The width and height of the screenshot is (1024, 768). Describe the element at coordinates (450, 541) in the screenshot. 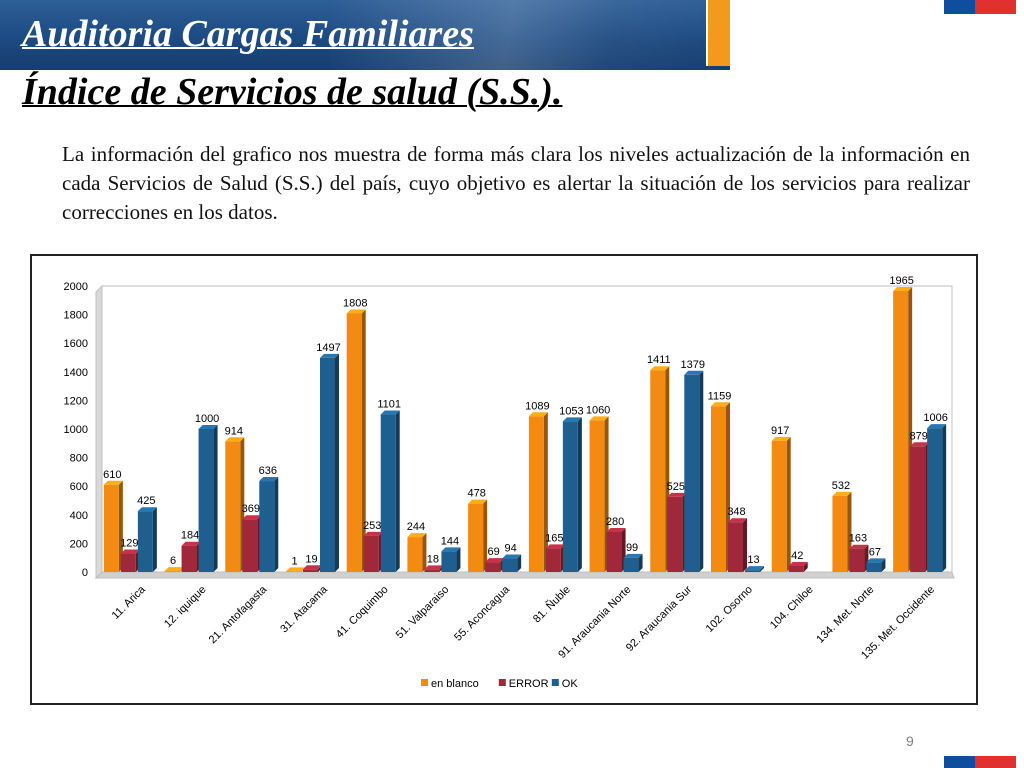

I see `data-label: 144` at that location.